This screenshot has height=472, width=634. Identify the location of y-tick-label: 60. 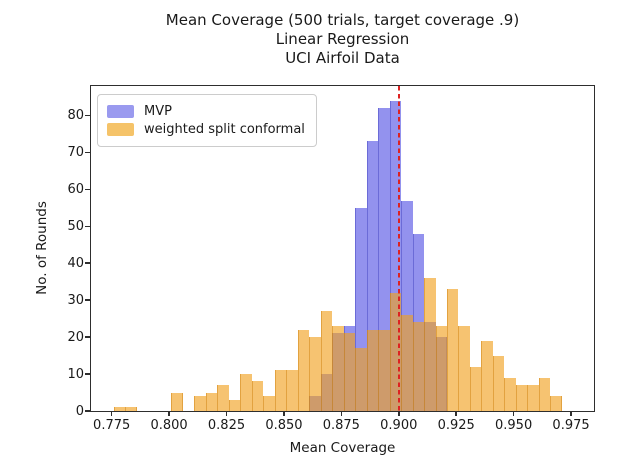
(75, 189).